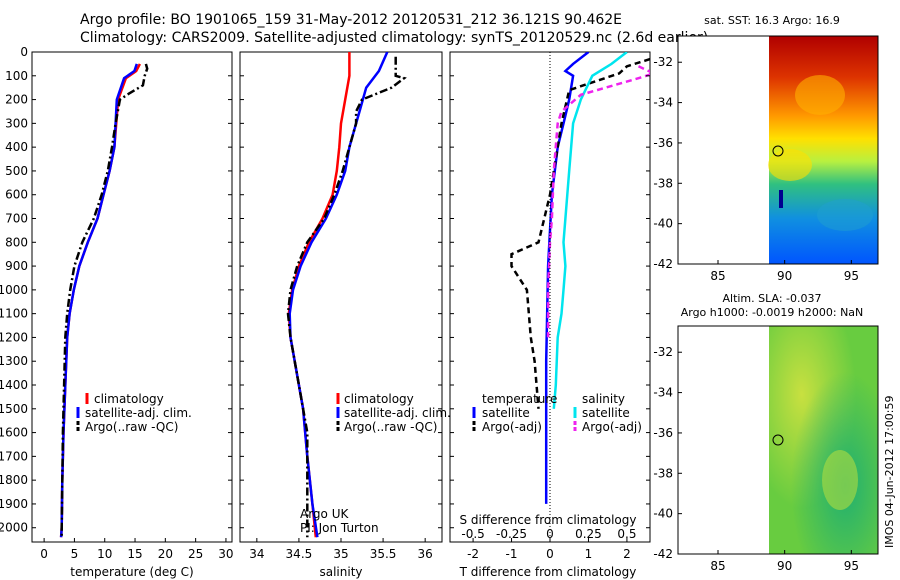 The image size is (900, 580). Describe the element at coordinates (340, 554) in the screenshot. I see `x-tick-label: 35` at that location.